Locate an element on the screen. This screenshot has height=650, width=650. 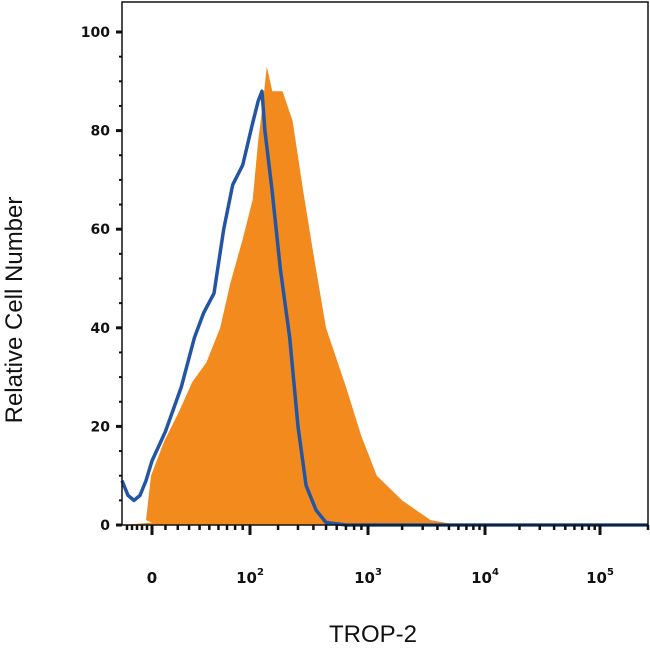
x-axis-label: TROP-2 is located at coordinates (373, 634).